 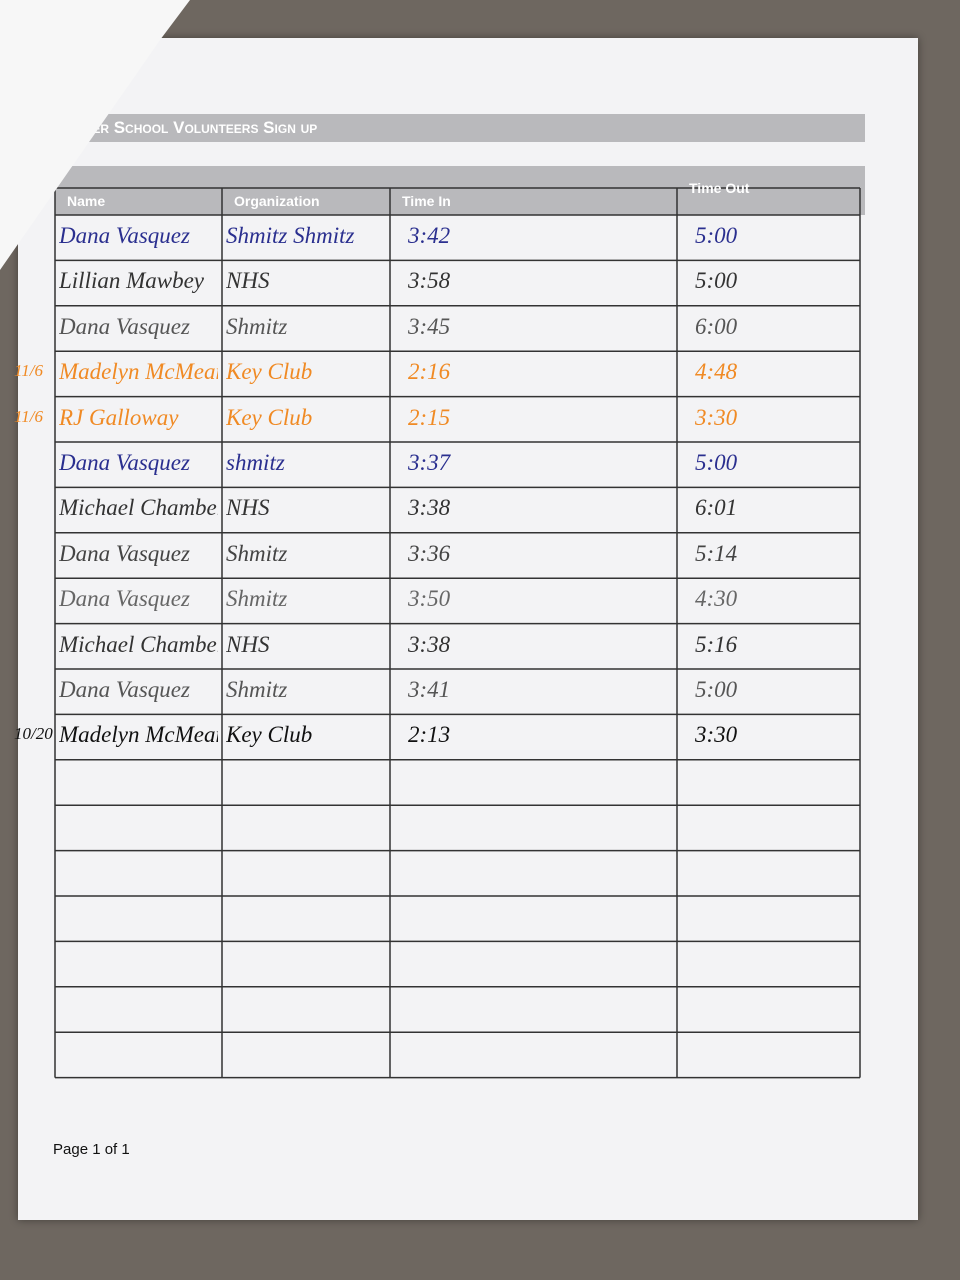 I want to click on cell-time-in: 3:45, so click(x=429, y=326).